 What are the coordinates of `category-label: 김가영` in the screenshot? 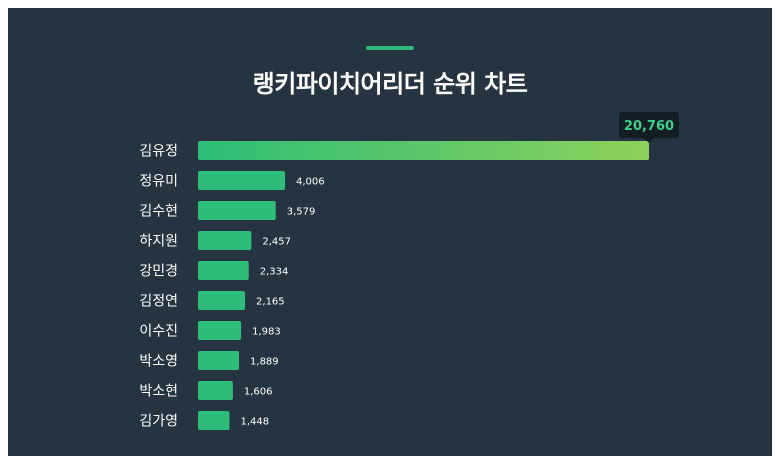 It's located at (158, 422).